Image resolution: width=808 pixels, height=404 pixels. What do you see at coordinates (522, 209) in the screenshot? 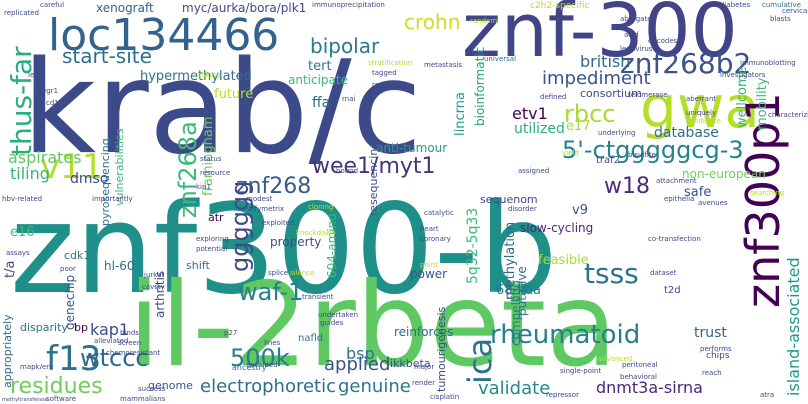
I see `word-disorder: disorder` at bounding box center [522, 209].